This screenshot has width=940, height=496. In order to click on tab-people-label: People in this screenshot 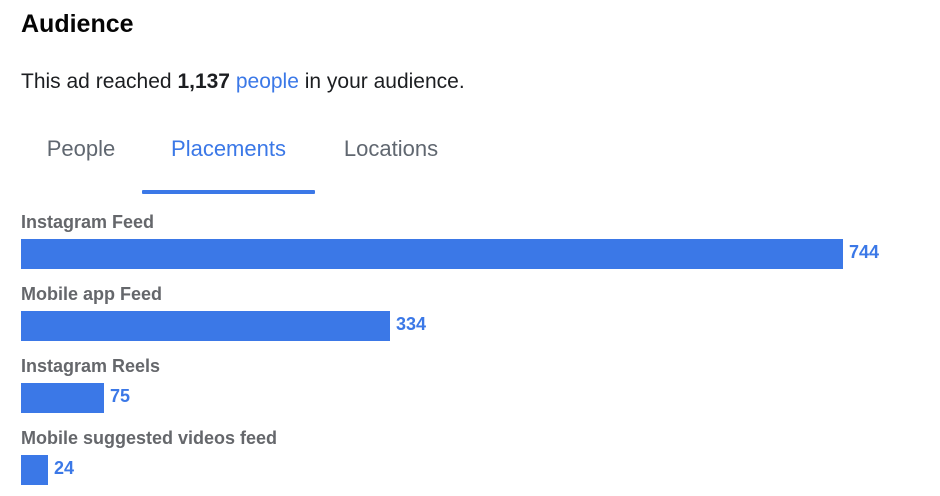, I will do `click(81, 148)`.